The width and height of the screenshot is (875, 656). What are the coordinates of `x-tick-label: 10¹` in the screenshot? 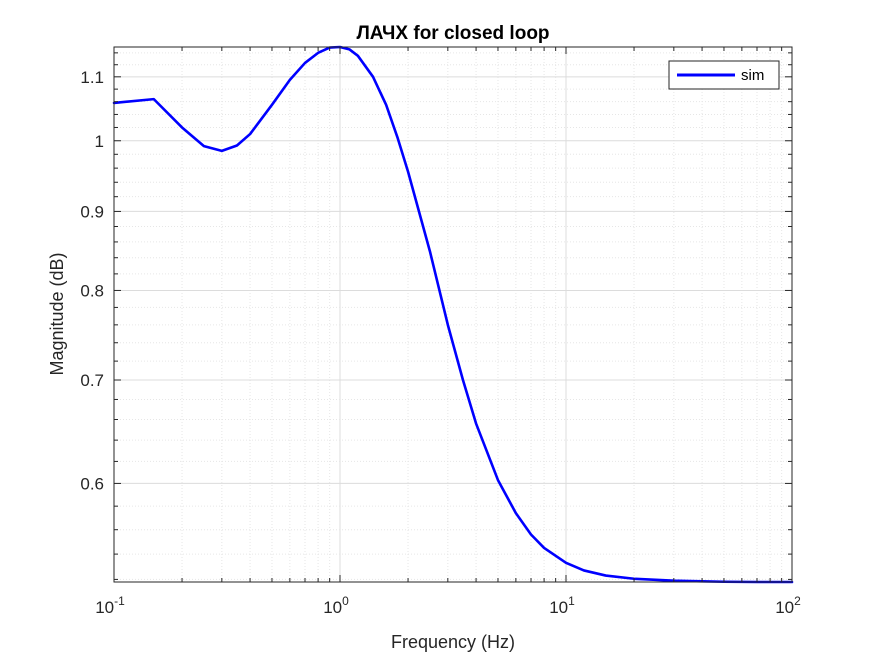 It's located at (562, 605).